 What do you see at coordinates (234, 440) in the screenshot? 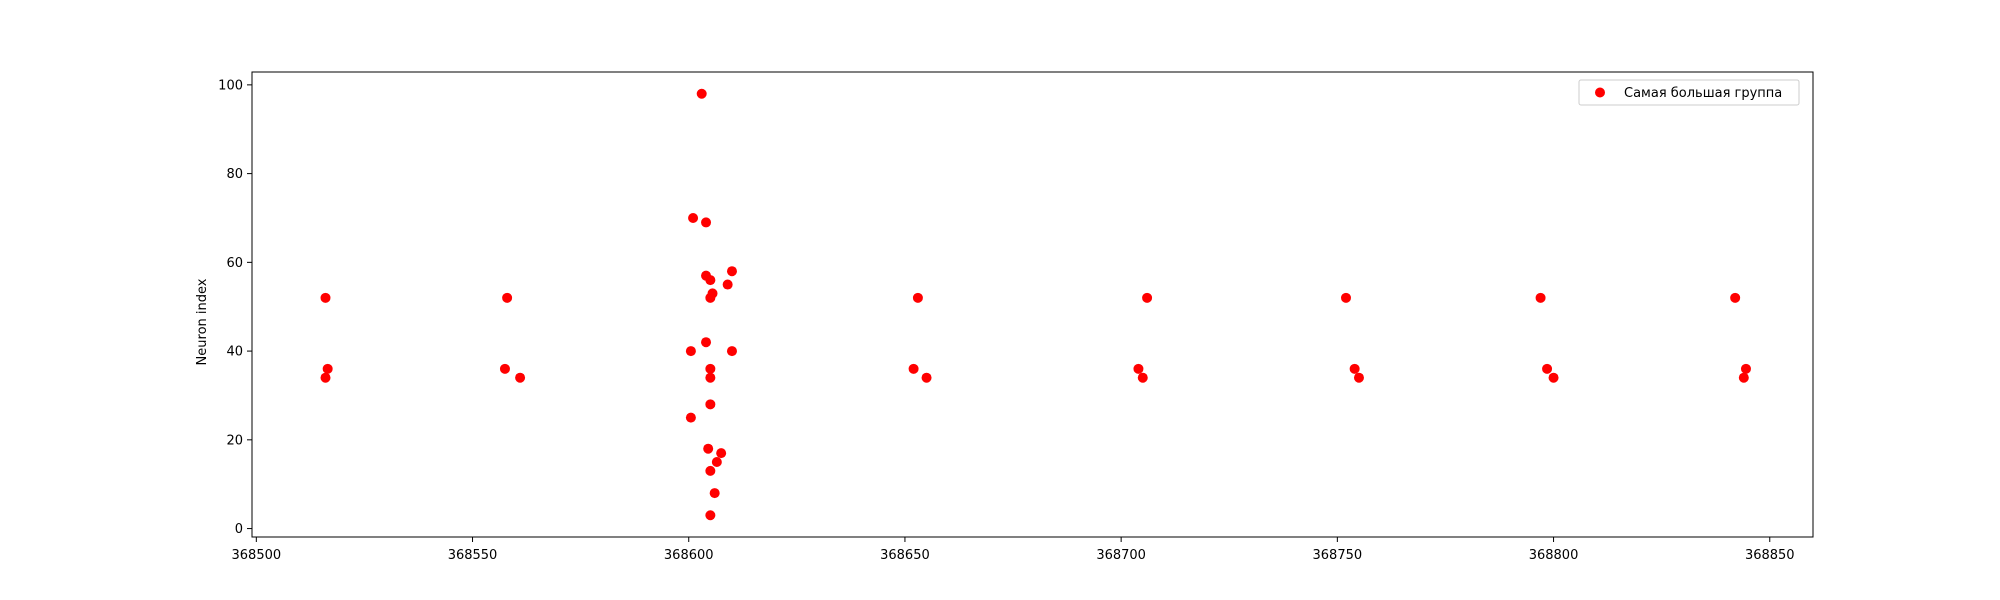
I see `y-tick-label: 20` at bounding box center [234, 440].